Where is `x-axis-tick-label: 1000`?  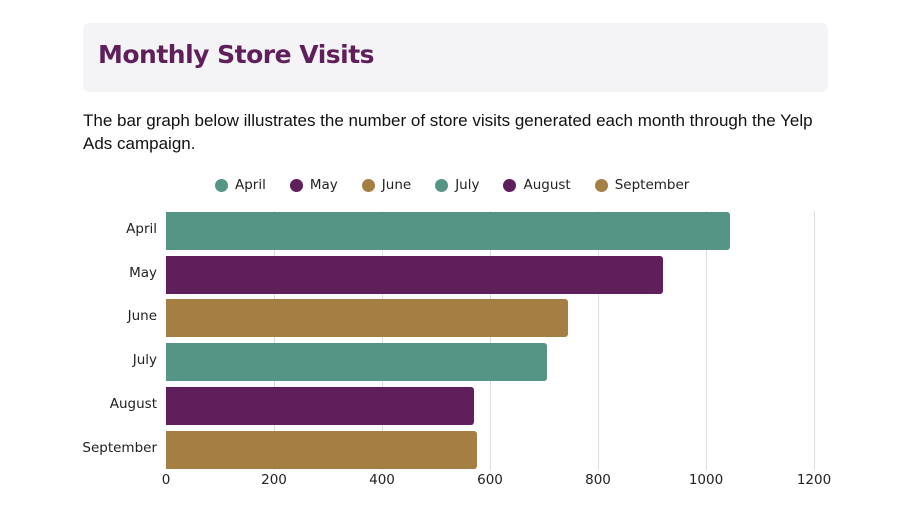 x-axis-tick-label: 1000 is located at coordinates (706, 480).